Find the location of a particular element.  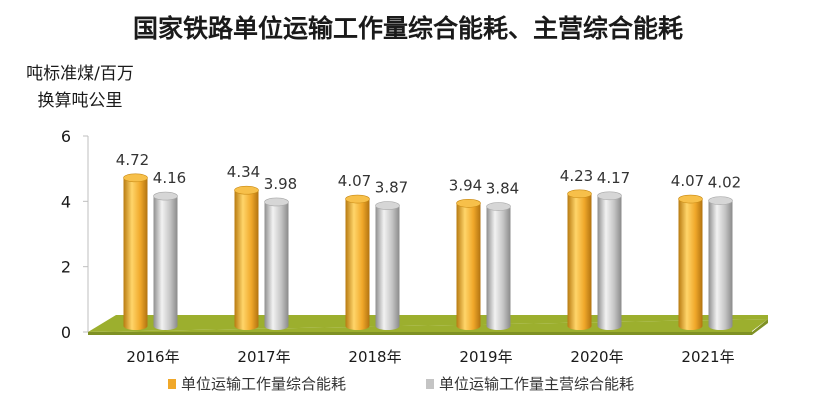

data-label-1-0: 4.34 is located at coordinates (243, 172).